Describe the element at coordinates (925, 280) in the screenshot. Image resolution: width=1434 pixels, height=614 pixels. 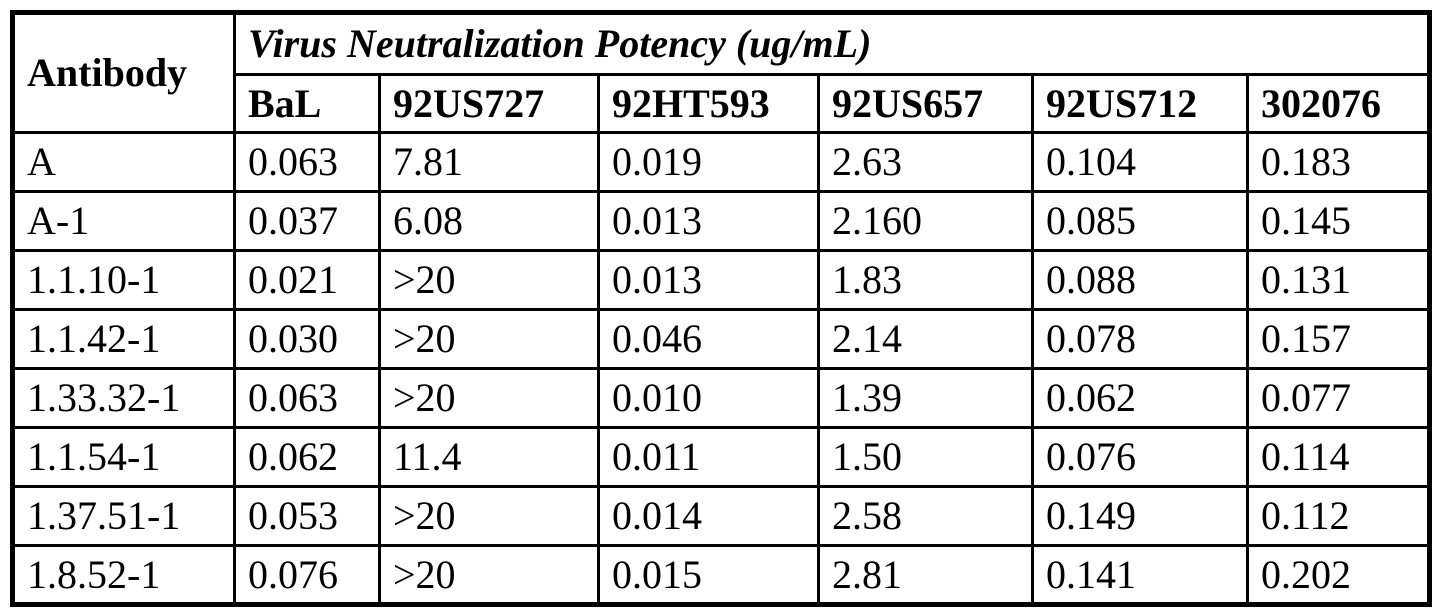
I see `potency-value: 1.83` at that location.